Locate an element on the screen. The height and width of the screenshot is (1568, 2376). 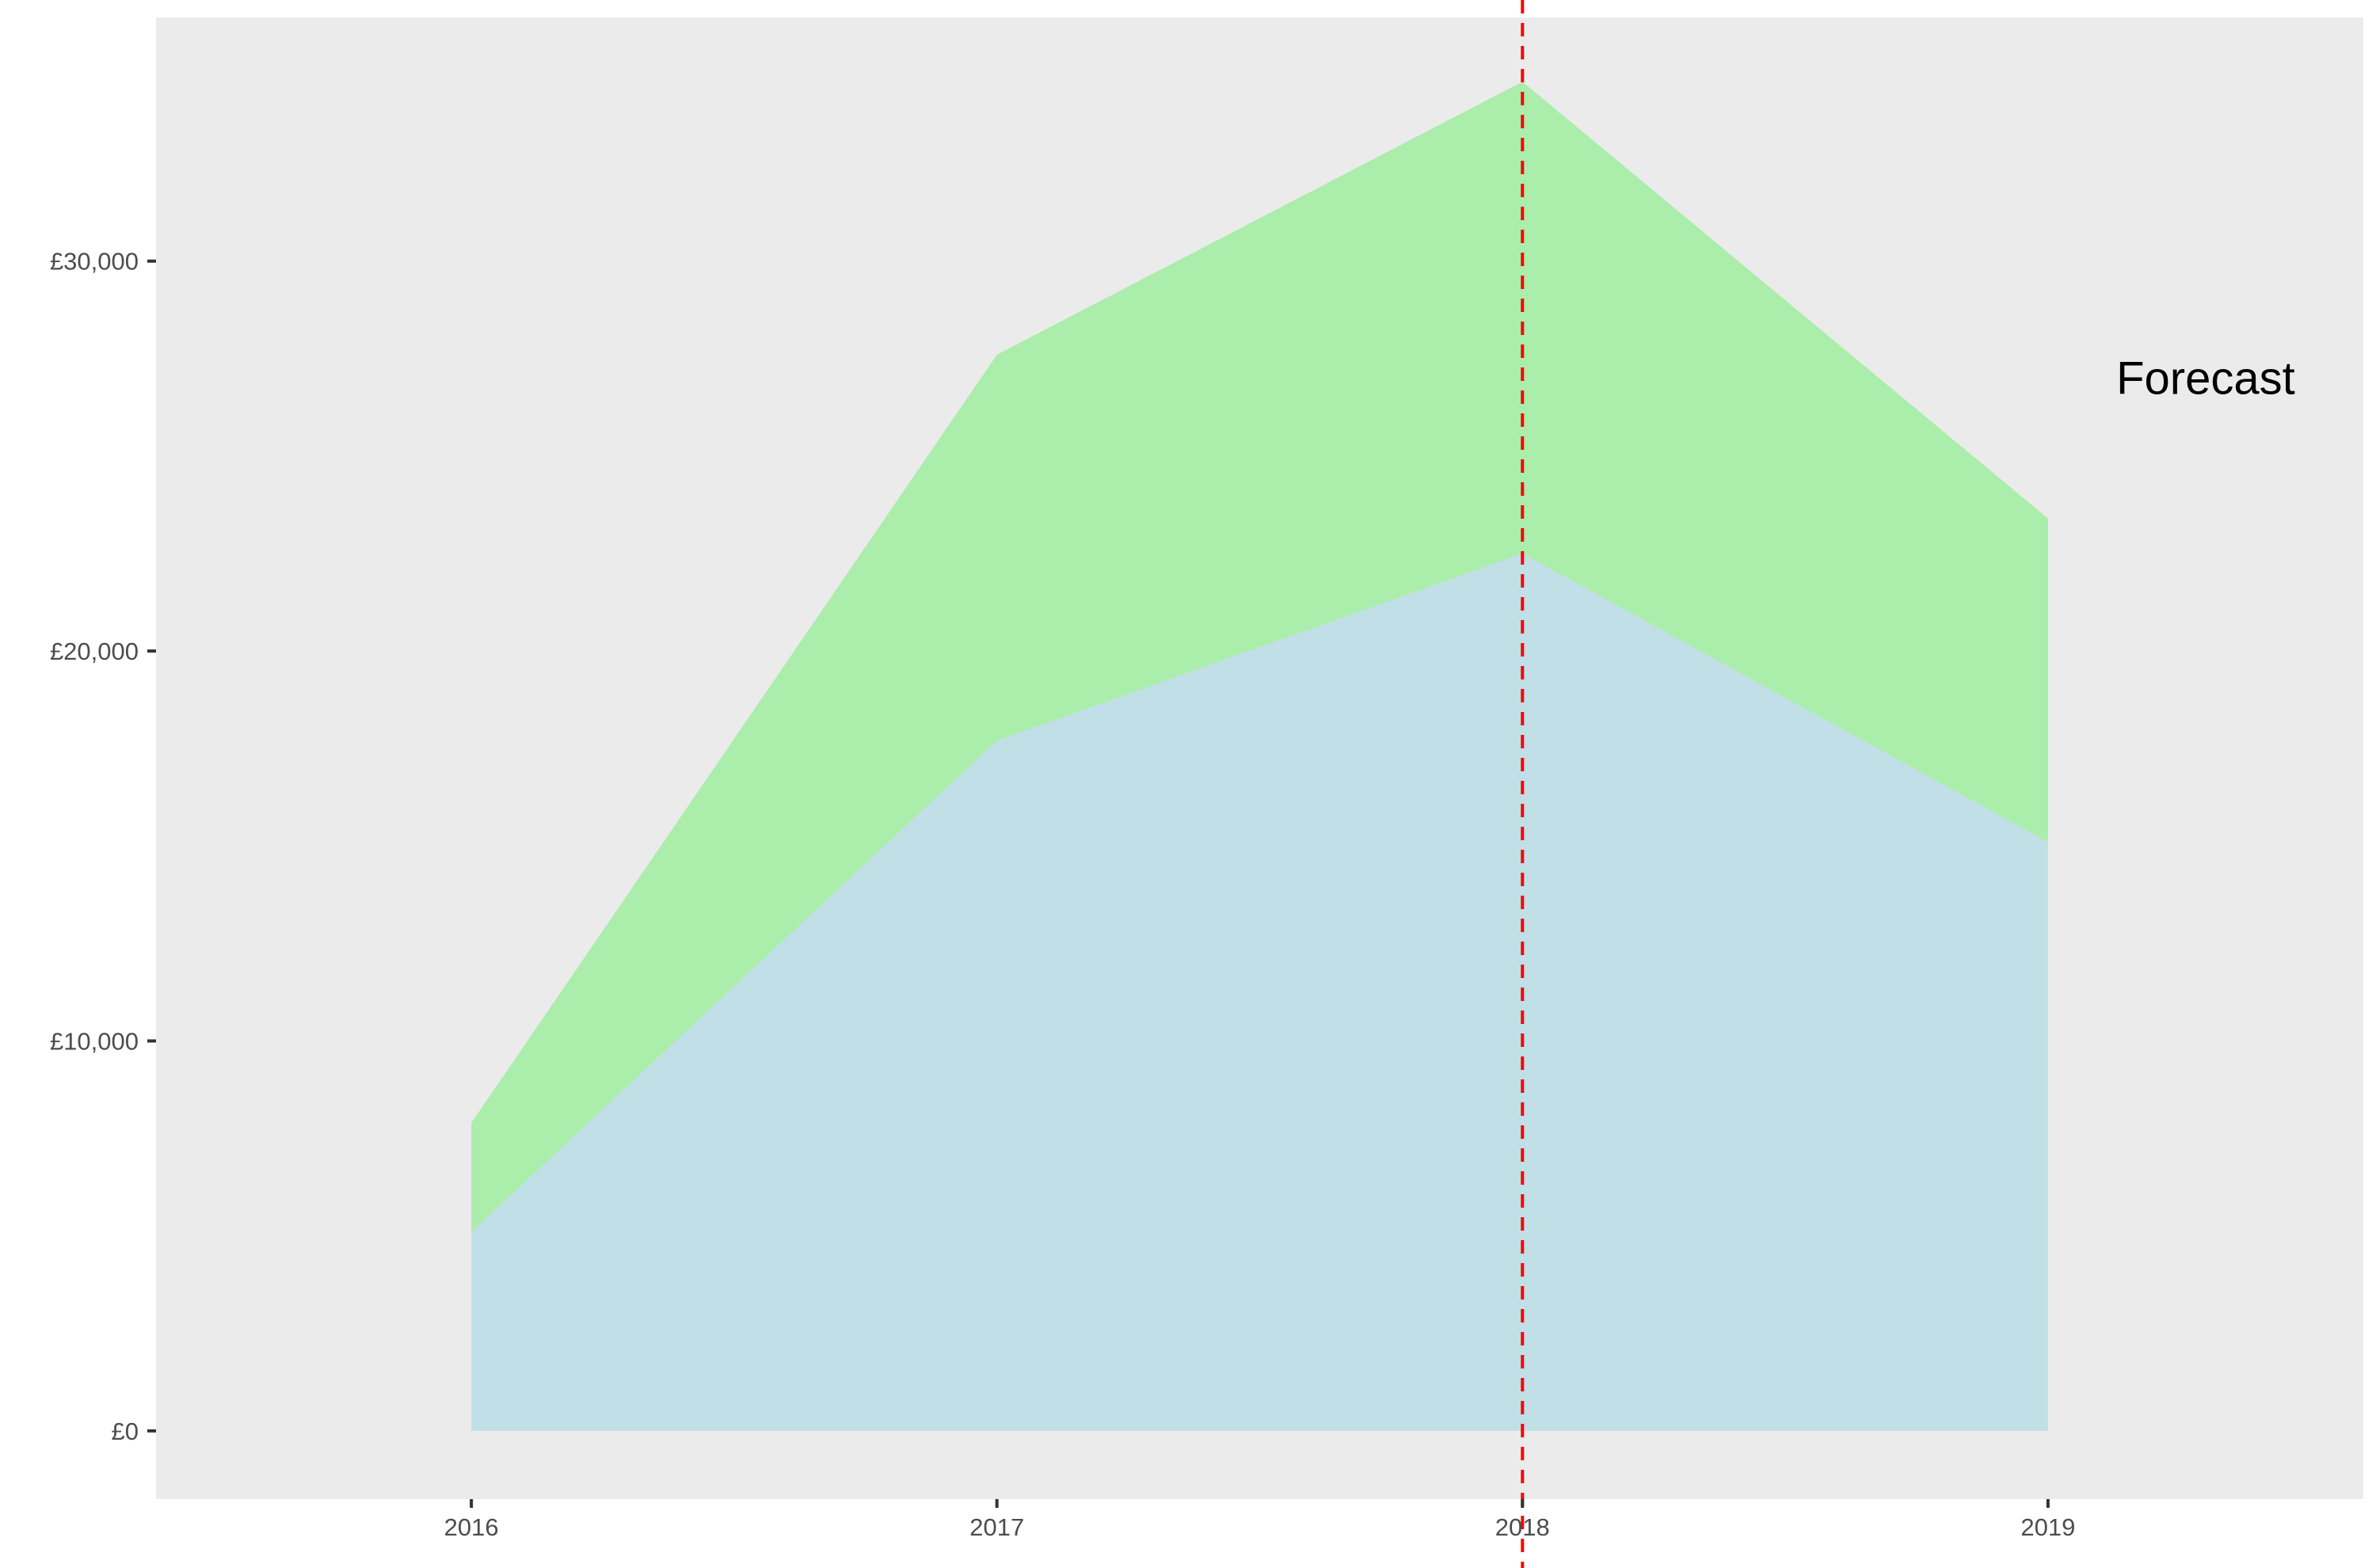
x-tick-label: 2017 is located at coordinates (996, 1527).